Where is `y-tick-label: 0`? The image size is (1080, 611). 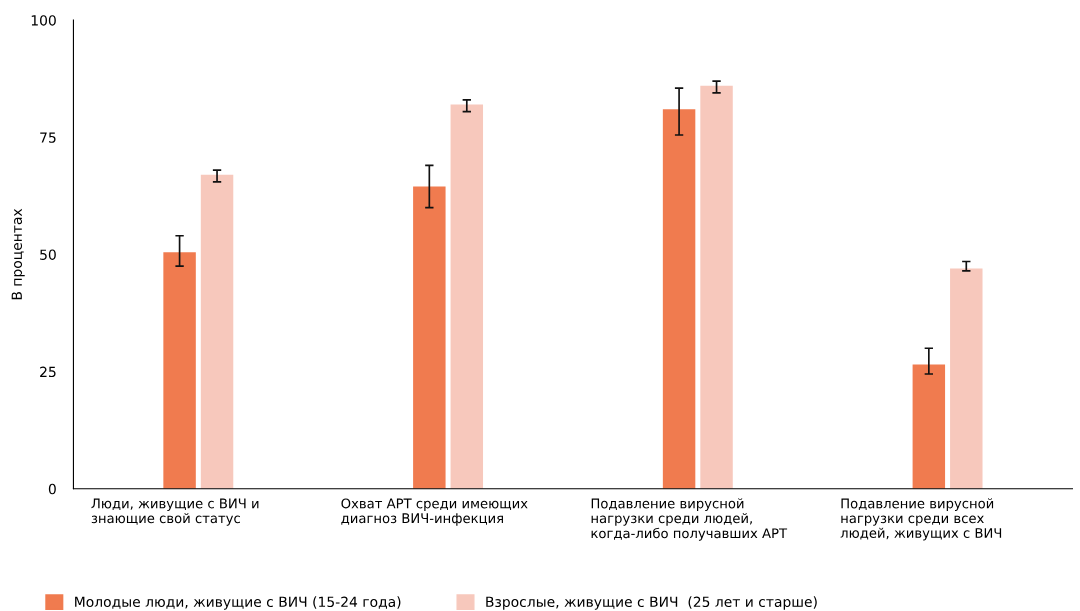 y-tick-label: 0 is located at coordinates (52, 489).